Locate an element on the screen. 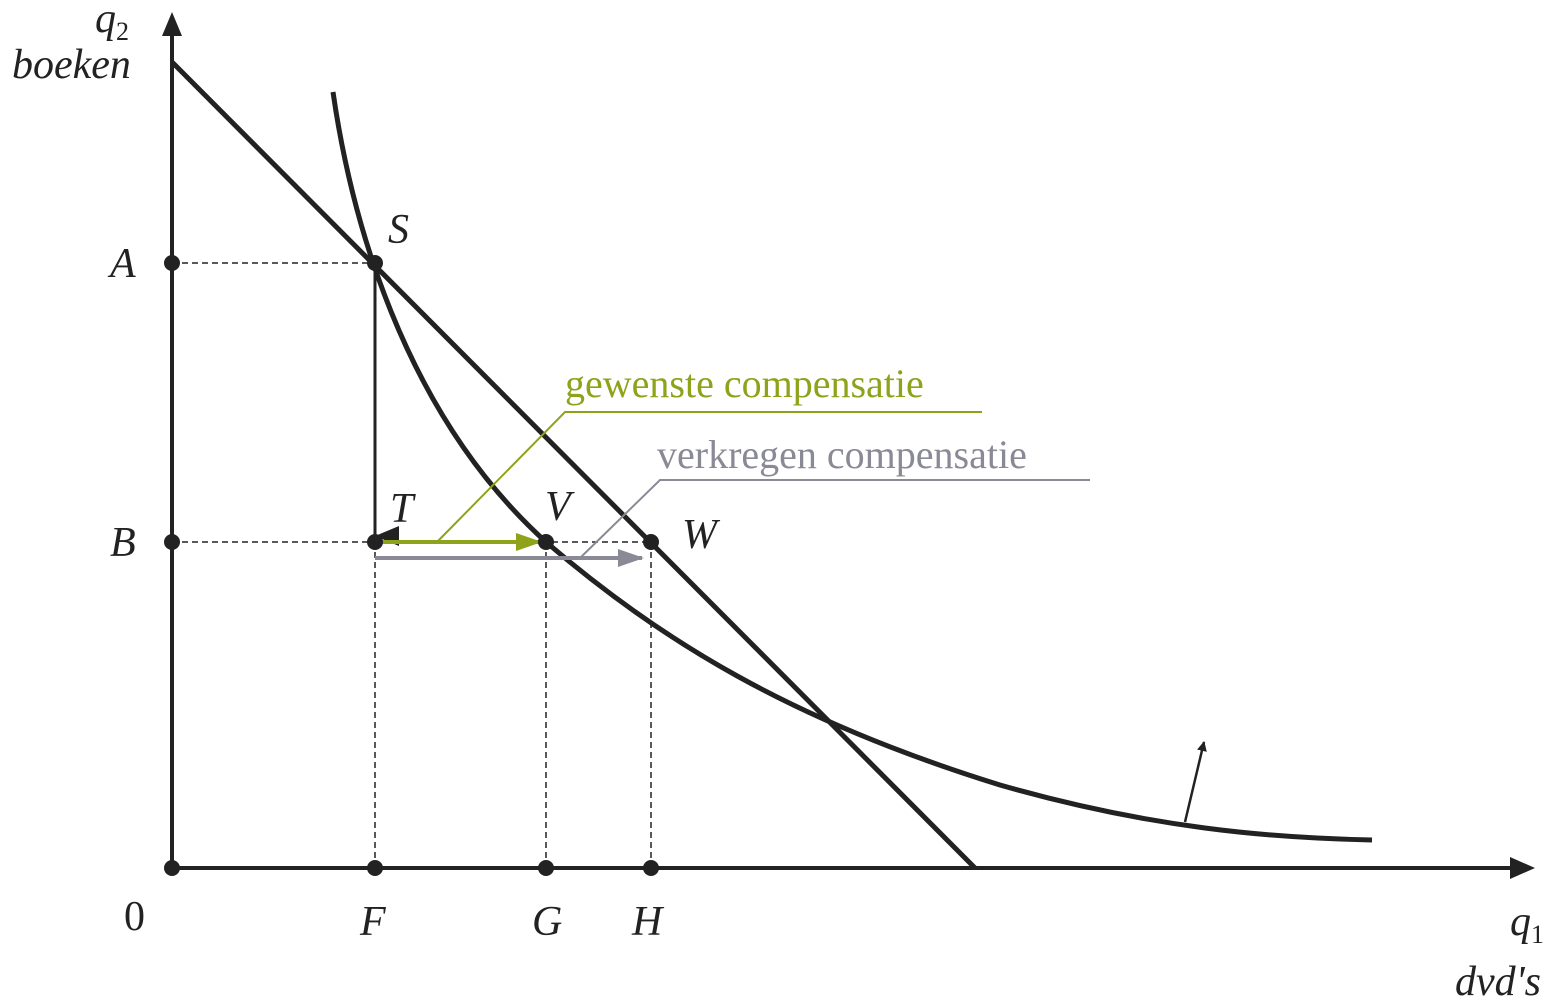  point-label: T is located at coordinates (403, 509).